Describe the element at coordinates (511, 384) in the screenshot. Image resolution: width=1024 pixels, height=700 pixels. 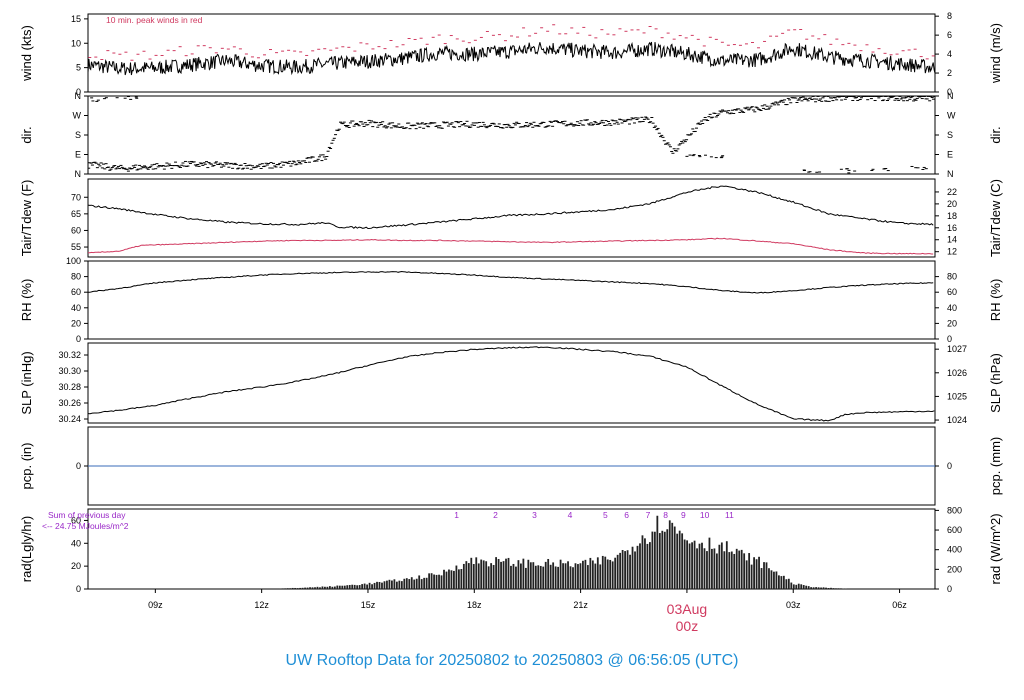
I see `slp-line` at that location.